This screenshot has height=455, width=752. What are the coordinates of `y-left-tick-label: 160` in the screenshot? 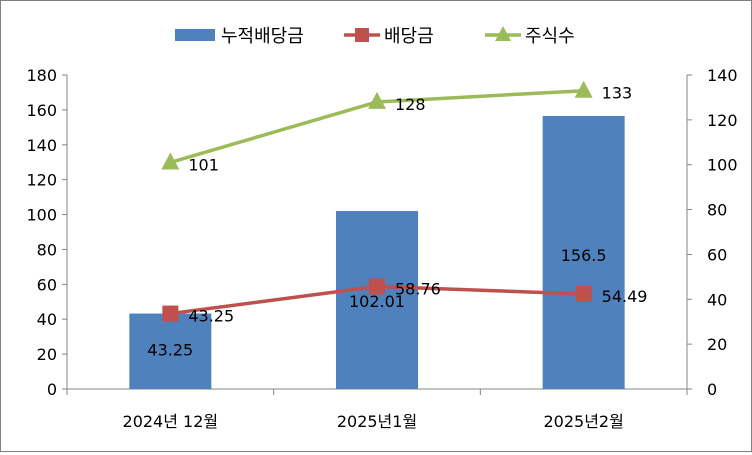 It's located at (41, 110).